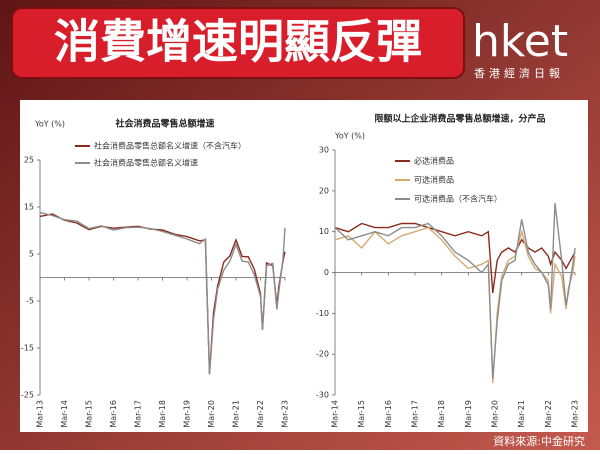 Image resolution: width=600 pixels, height=454 pixels. I want to click on legend-label: 社会消费品零售总额名义增速, so click(146, 163).